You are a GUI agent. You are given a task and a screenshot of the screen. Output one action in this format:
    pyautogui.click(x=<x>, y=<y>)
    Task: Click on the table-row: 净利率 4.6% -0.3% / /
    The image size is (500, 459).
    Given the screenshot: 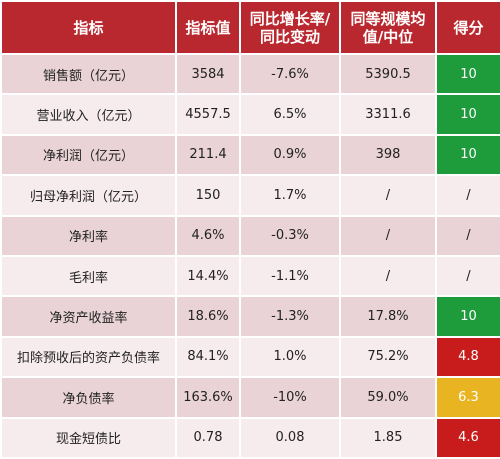 What is the action you would take?
    pyautogui.click(x=250, y=235)
    